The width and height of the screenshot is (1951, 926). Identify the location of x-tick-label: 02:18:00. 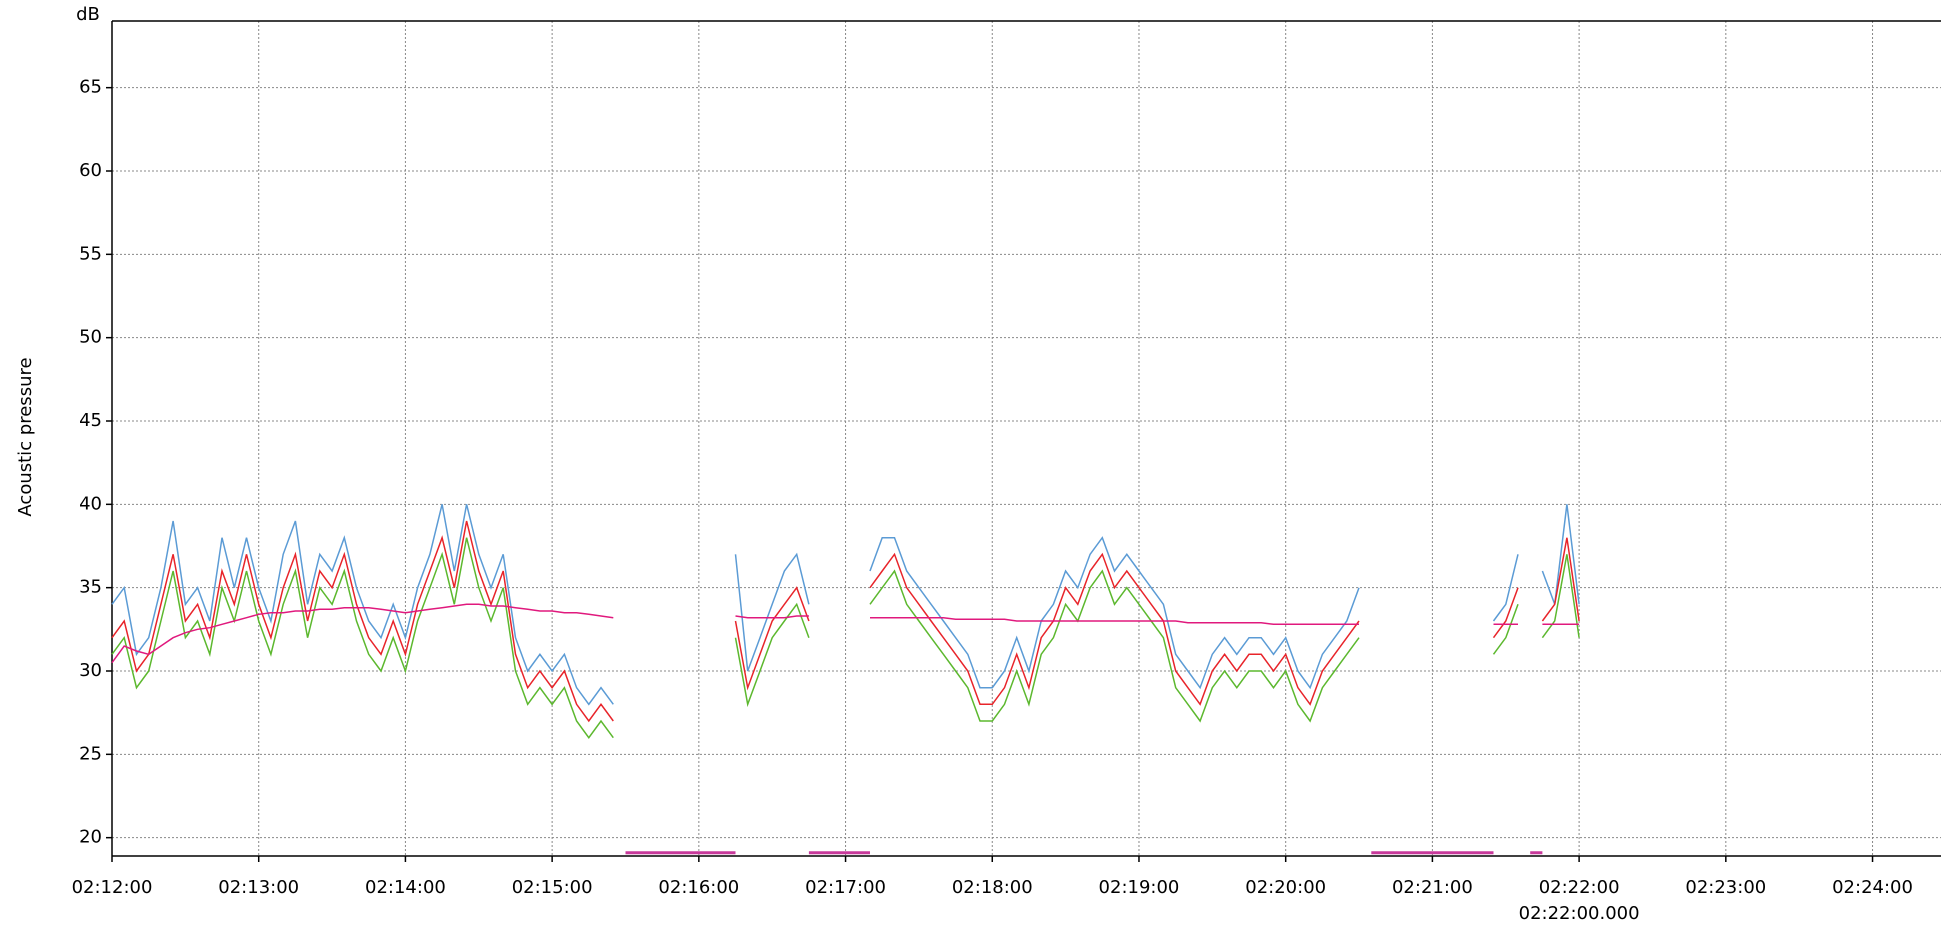
(992, 887).